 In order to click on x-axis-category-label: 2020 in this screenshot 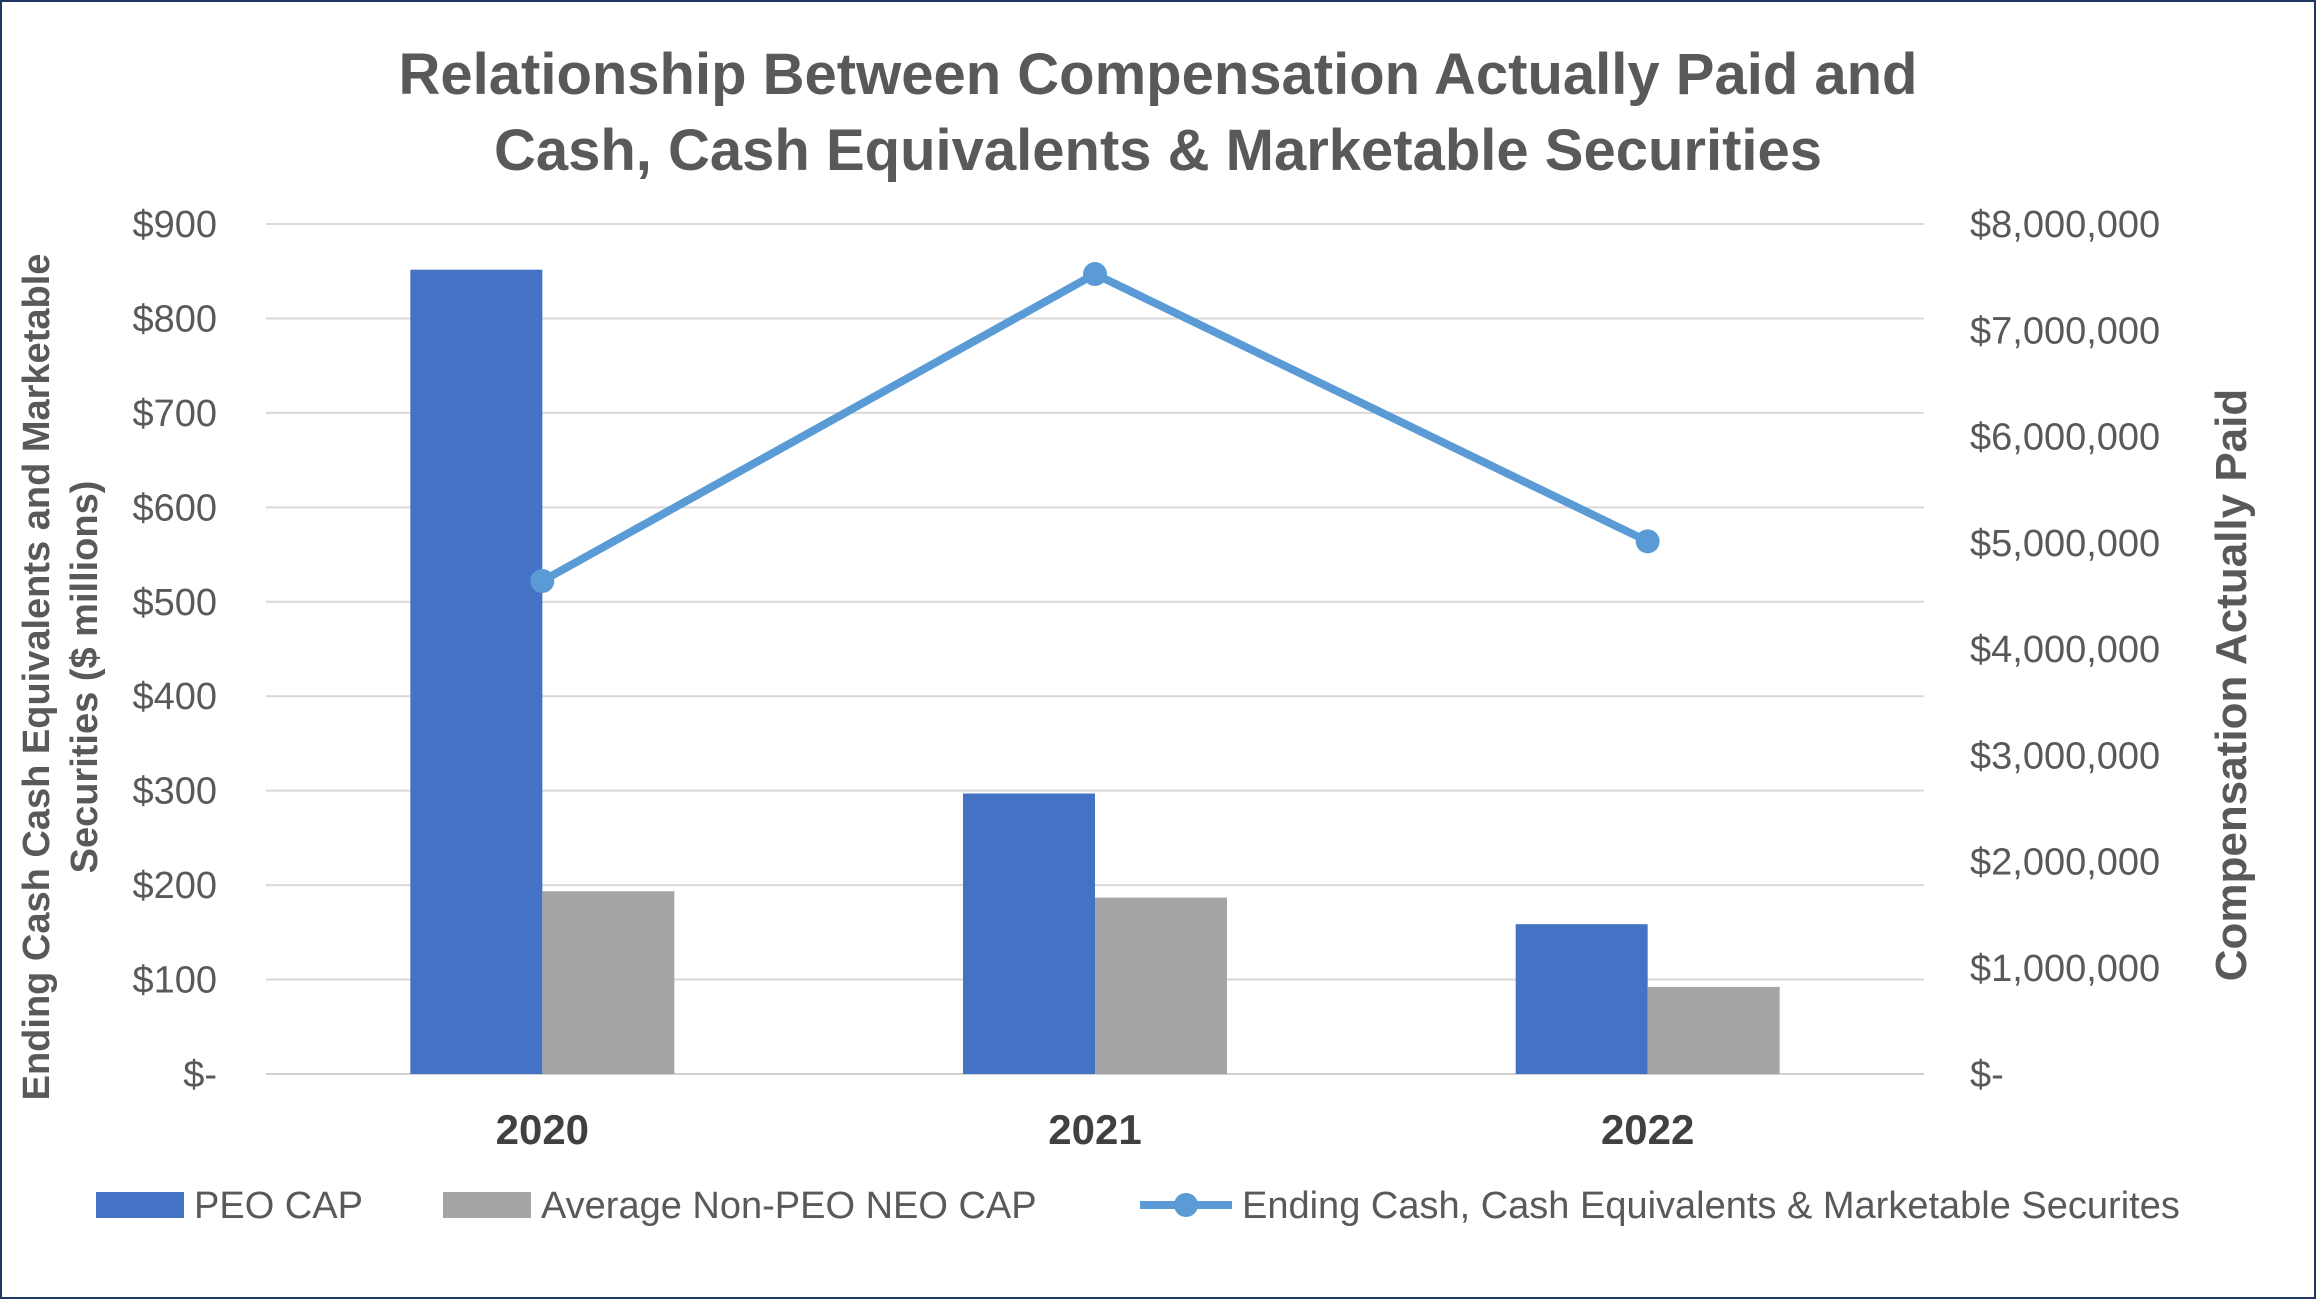, I will do `click(542, 1129)`.